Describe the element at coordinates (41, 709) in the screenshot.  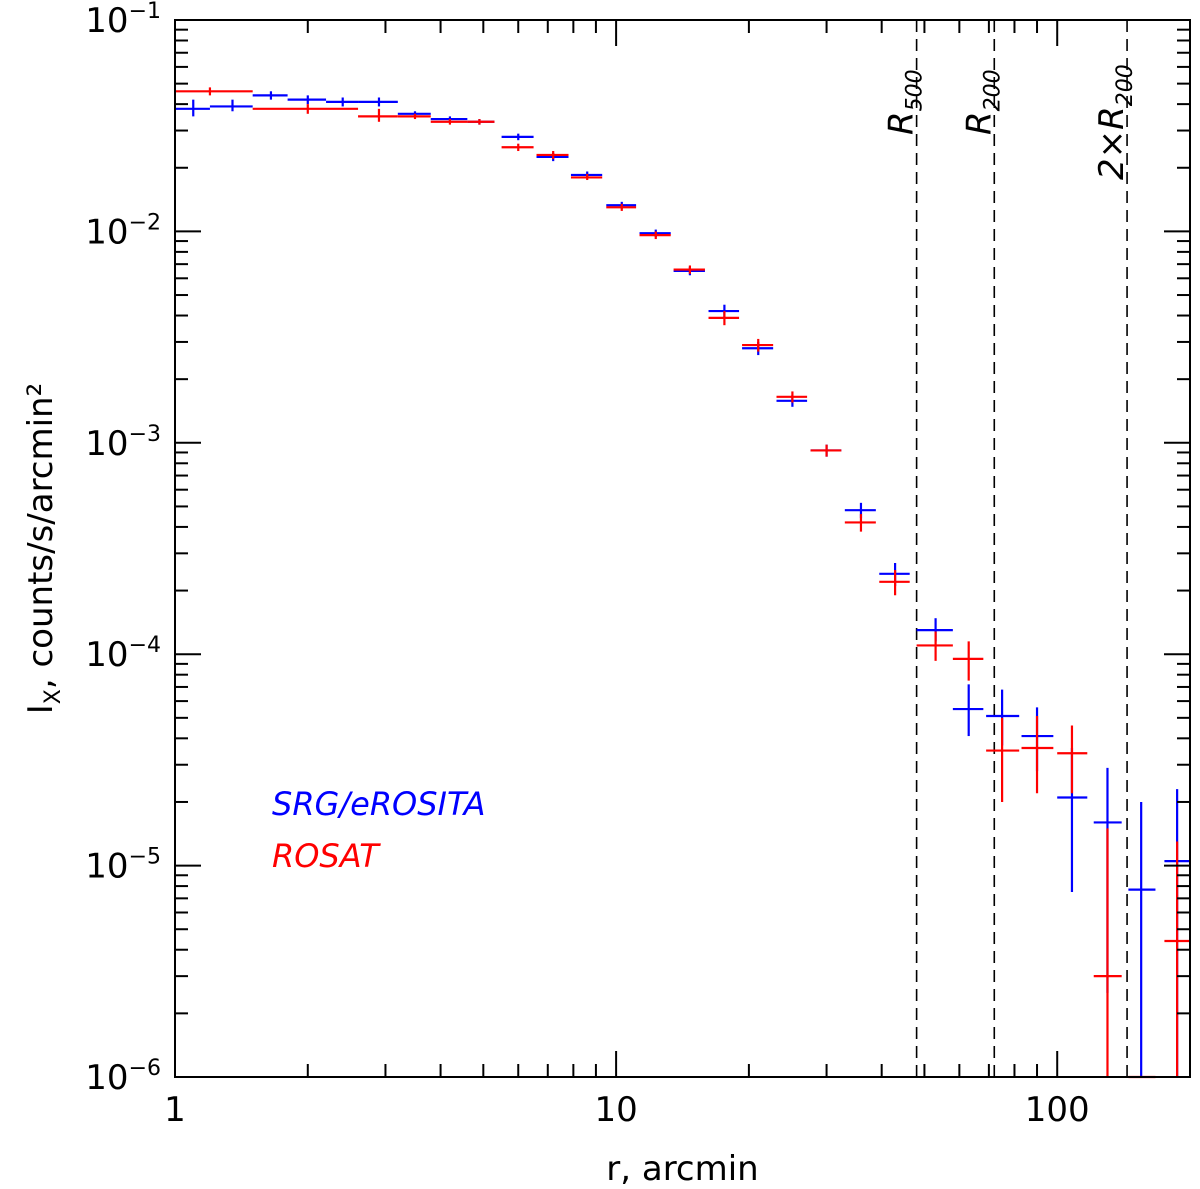
I see `y-axis-title-main: I` at that location.